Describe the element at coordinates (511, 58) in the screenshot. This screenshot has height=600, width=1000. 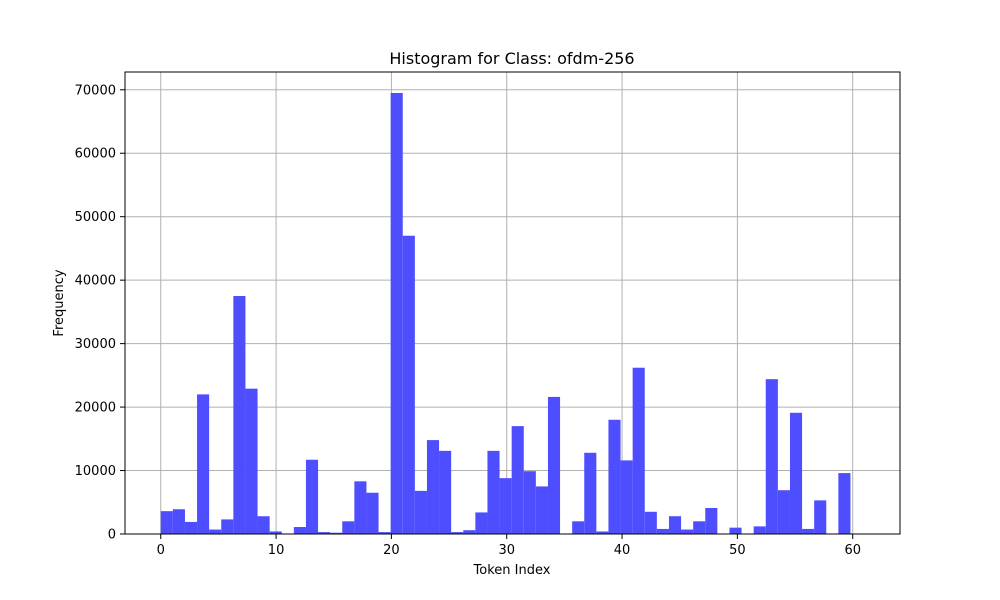
I see `chart-title: Histogram for Class: ofdm-256` at that location.